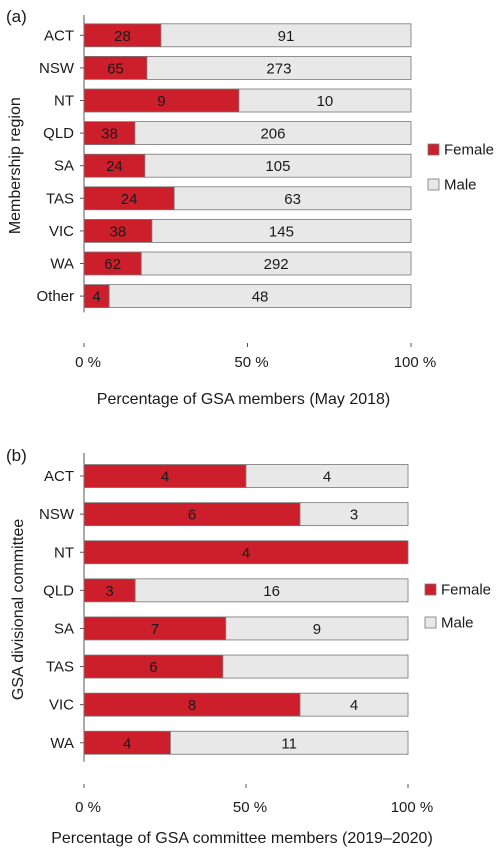 The image size is (500, 854). I want to click on chart2-bar-male-act, so click(327, 476).